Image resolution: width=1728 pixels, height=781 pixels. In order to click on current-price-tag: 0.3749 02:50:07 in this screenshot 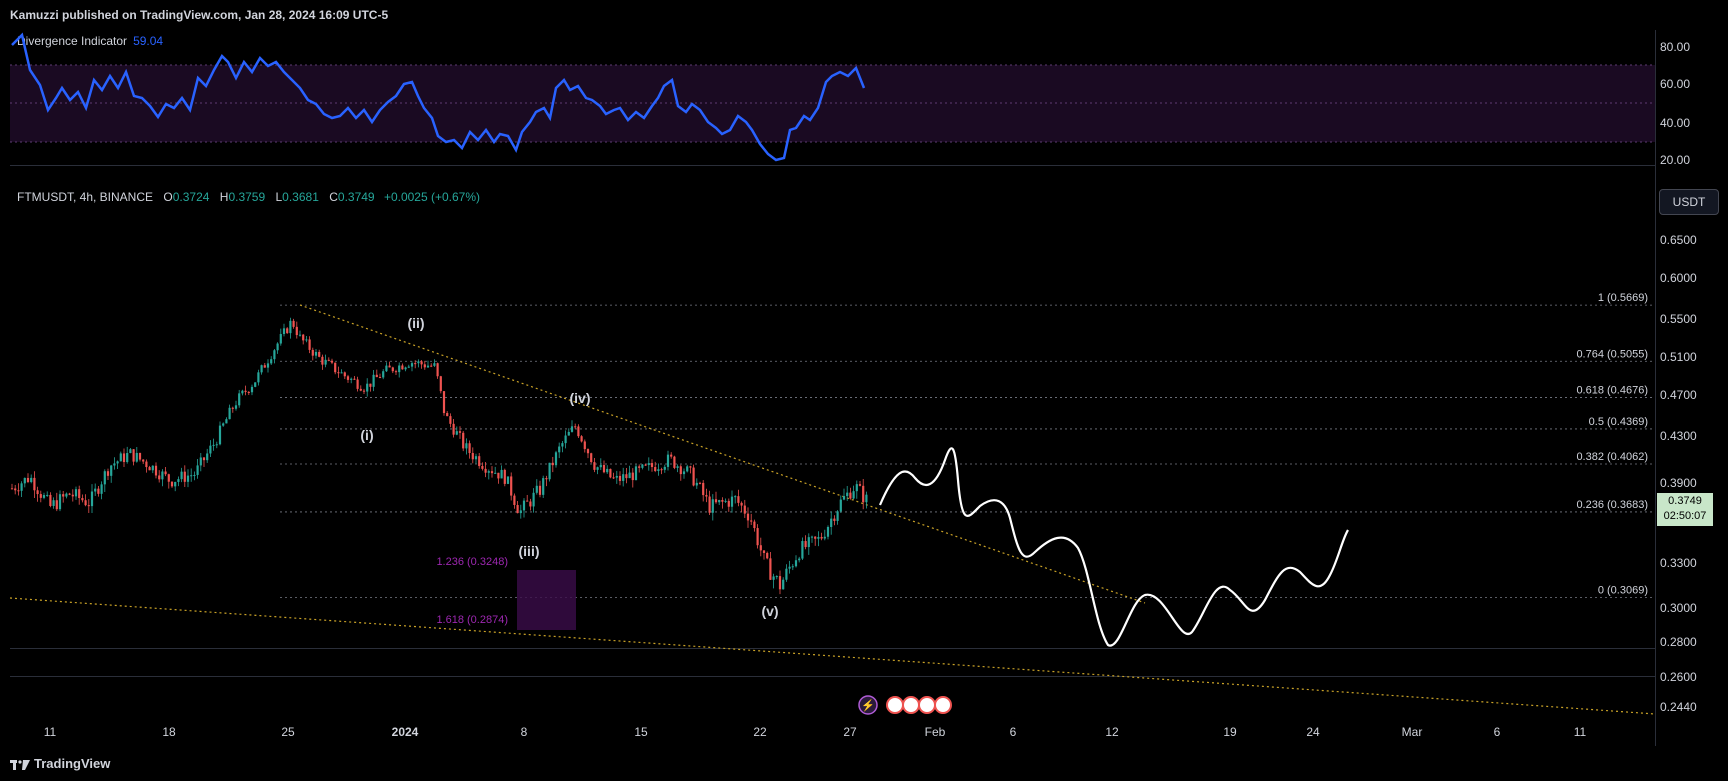, I will do `click(1685, 509)`.